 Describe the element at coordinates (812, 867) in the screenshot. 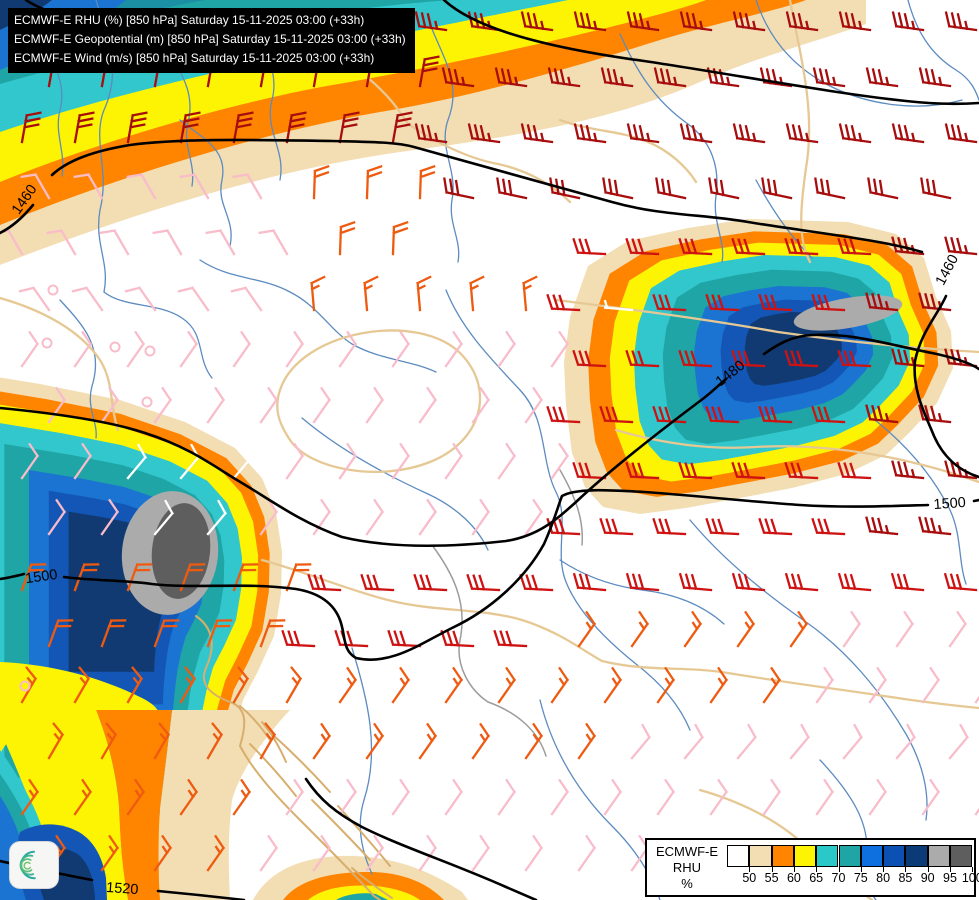

I see `legend: ECMWF-E RHU % 50 55 60 65 70 75 80 85 90 95 100` at that location.